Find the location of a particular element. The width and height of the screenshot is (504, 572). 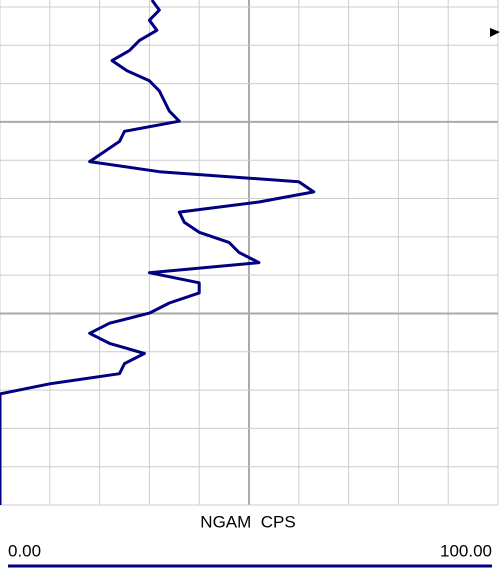

x-tick-label: 0.00 is located at coordinates (24, 550).